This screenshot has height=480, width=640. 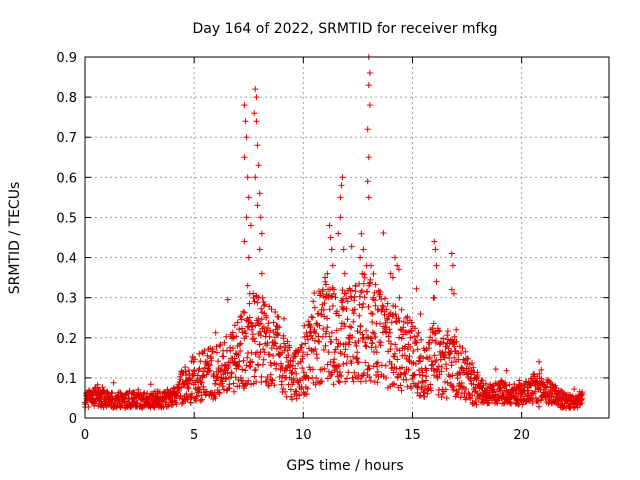 What do you see at coordinates (66, 218) in the screenshot?
I see `y-tick-label: 0.5` at bounding box center [66, 218].